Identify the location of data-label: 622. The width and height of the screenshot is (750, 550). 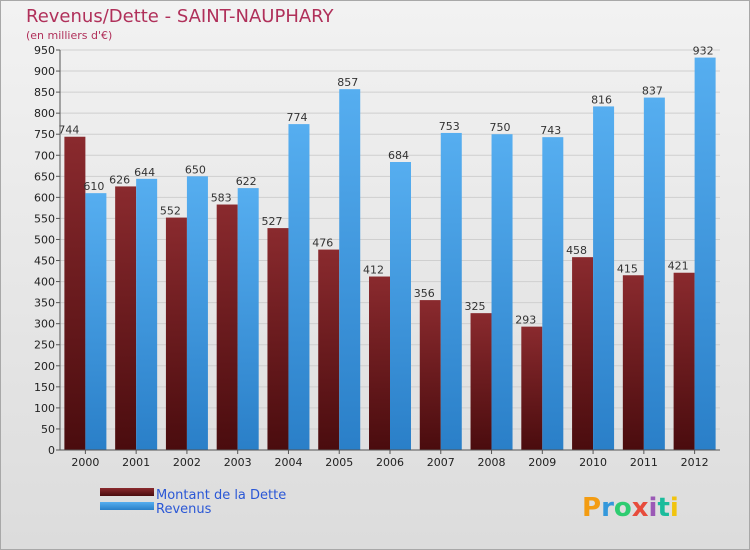
(246, 181).